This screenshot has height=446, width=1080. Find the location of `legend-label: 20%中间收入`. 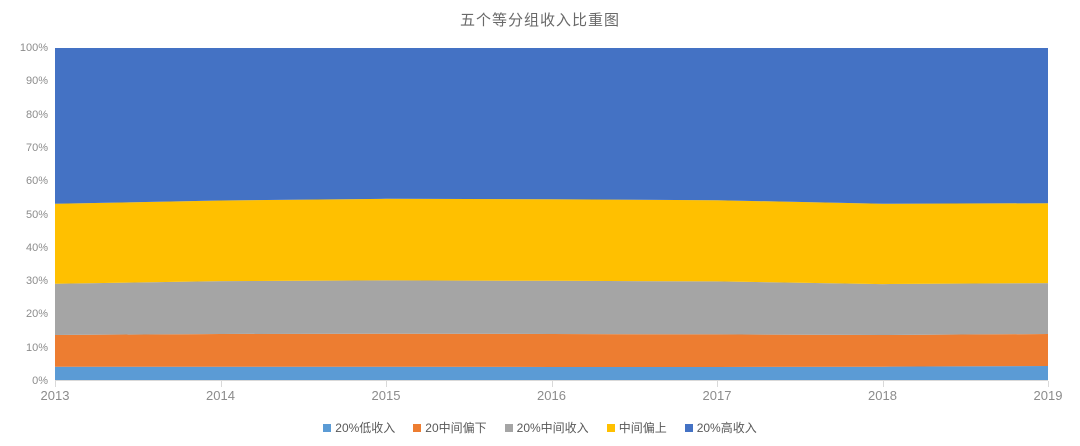

legend-label: 20%中间收入 is located at coordinates (552, 428).